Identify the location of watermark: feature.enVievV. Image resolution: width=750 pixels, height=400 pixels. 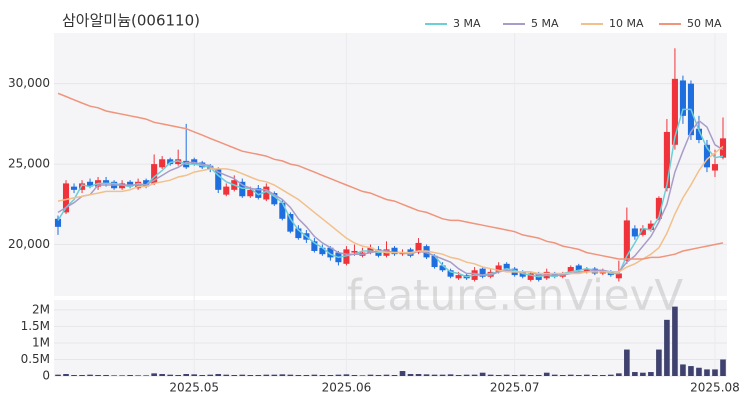
(515, 295).